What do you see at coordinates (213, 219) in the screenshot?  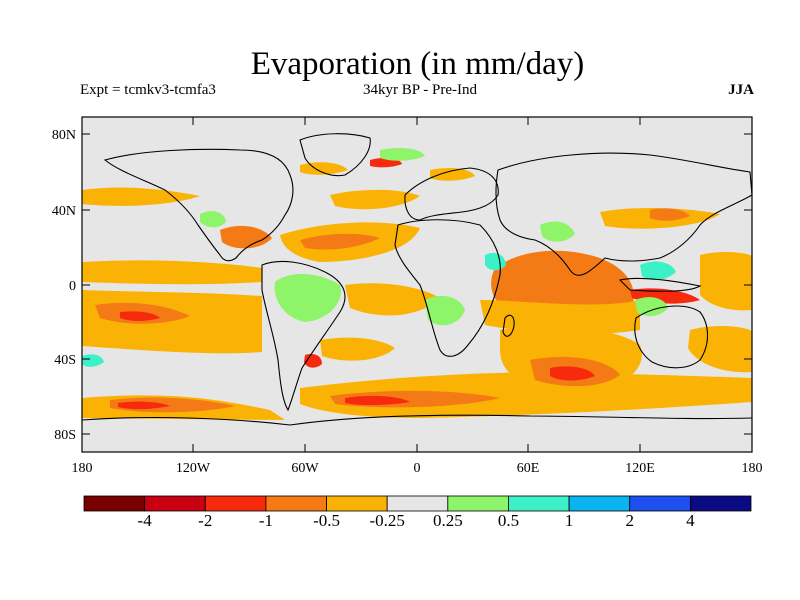 I see `anomaly-mexico-green` at bounding box center [213, 219].